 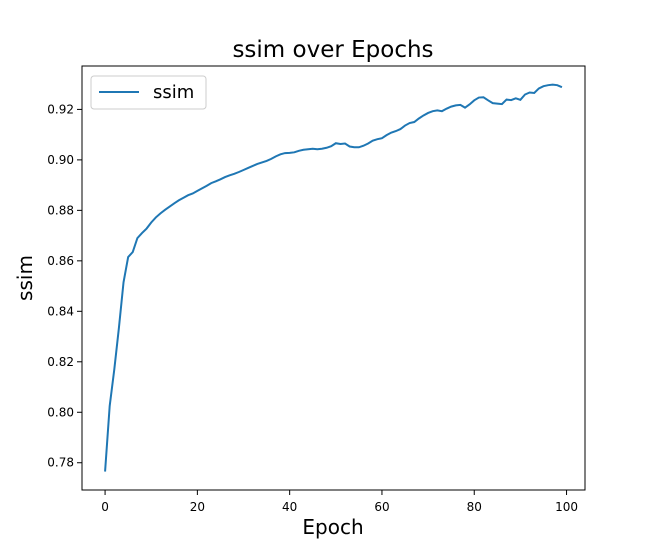 What do you see at coordinates (197, 507) in the screenshot?
I see `x-tick-label: 20` at bounding box center [197, 507].